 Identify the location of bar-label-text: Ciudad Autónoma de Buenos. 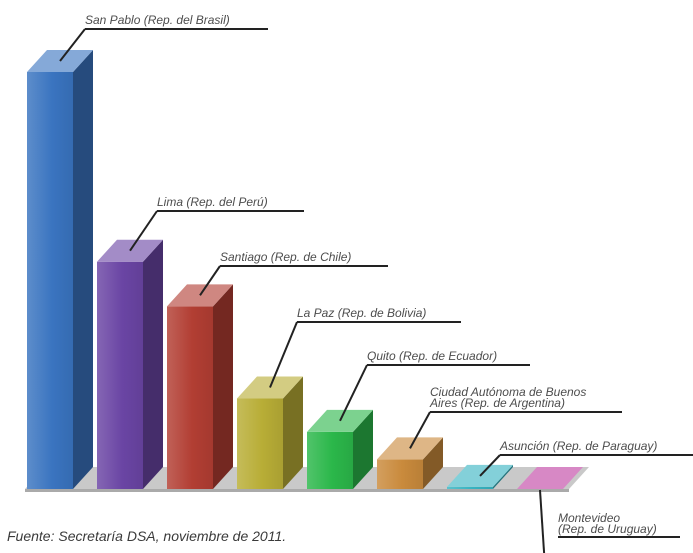
(508, 392).